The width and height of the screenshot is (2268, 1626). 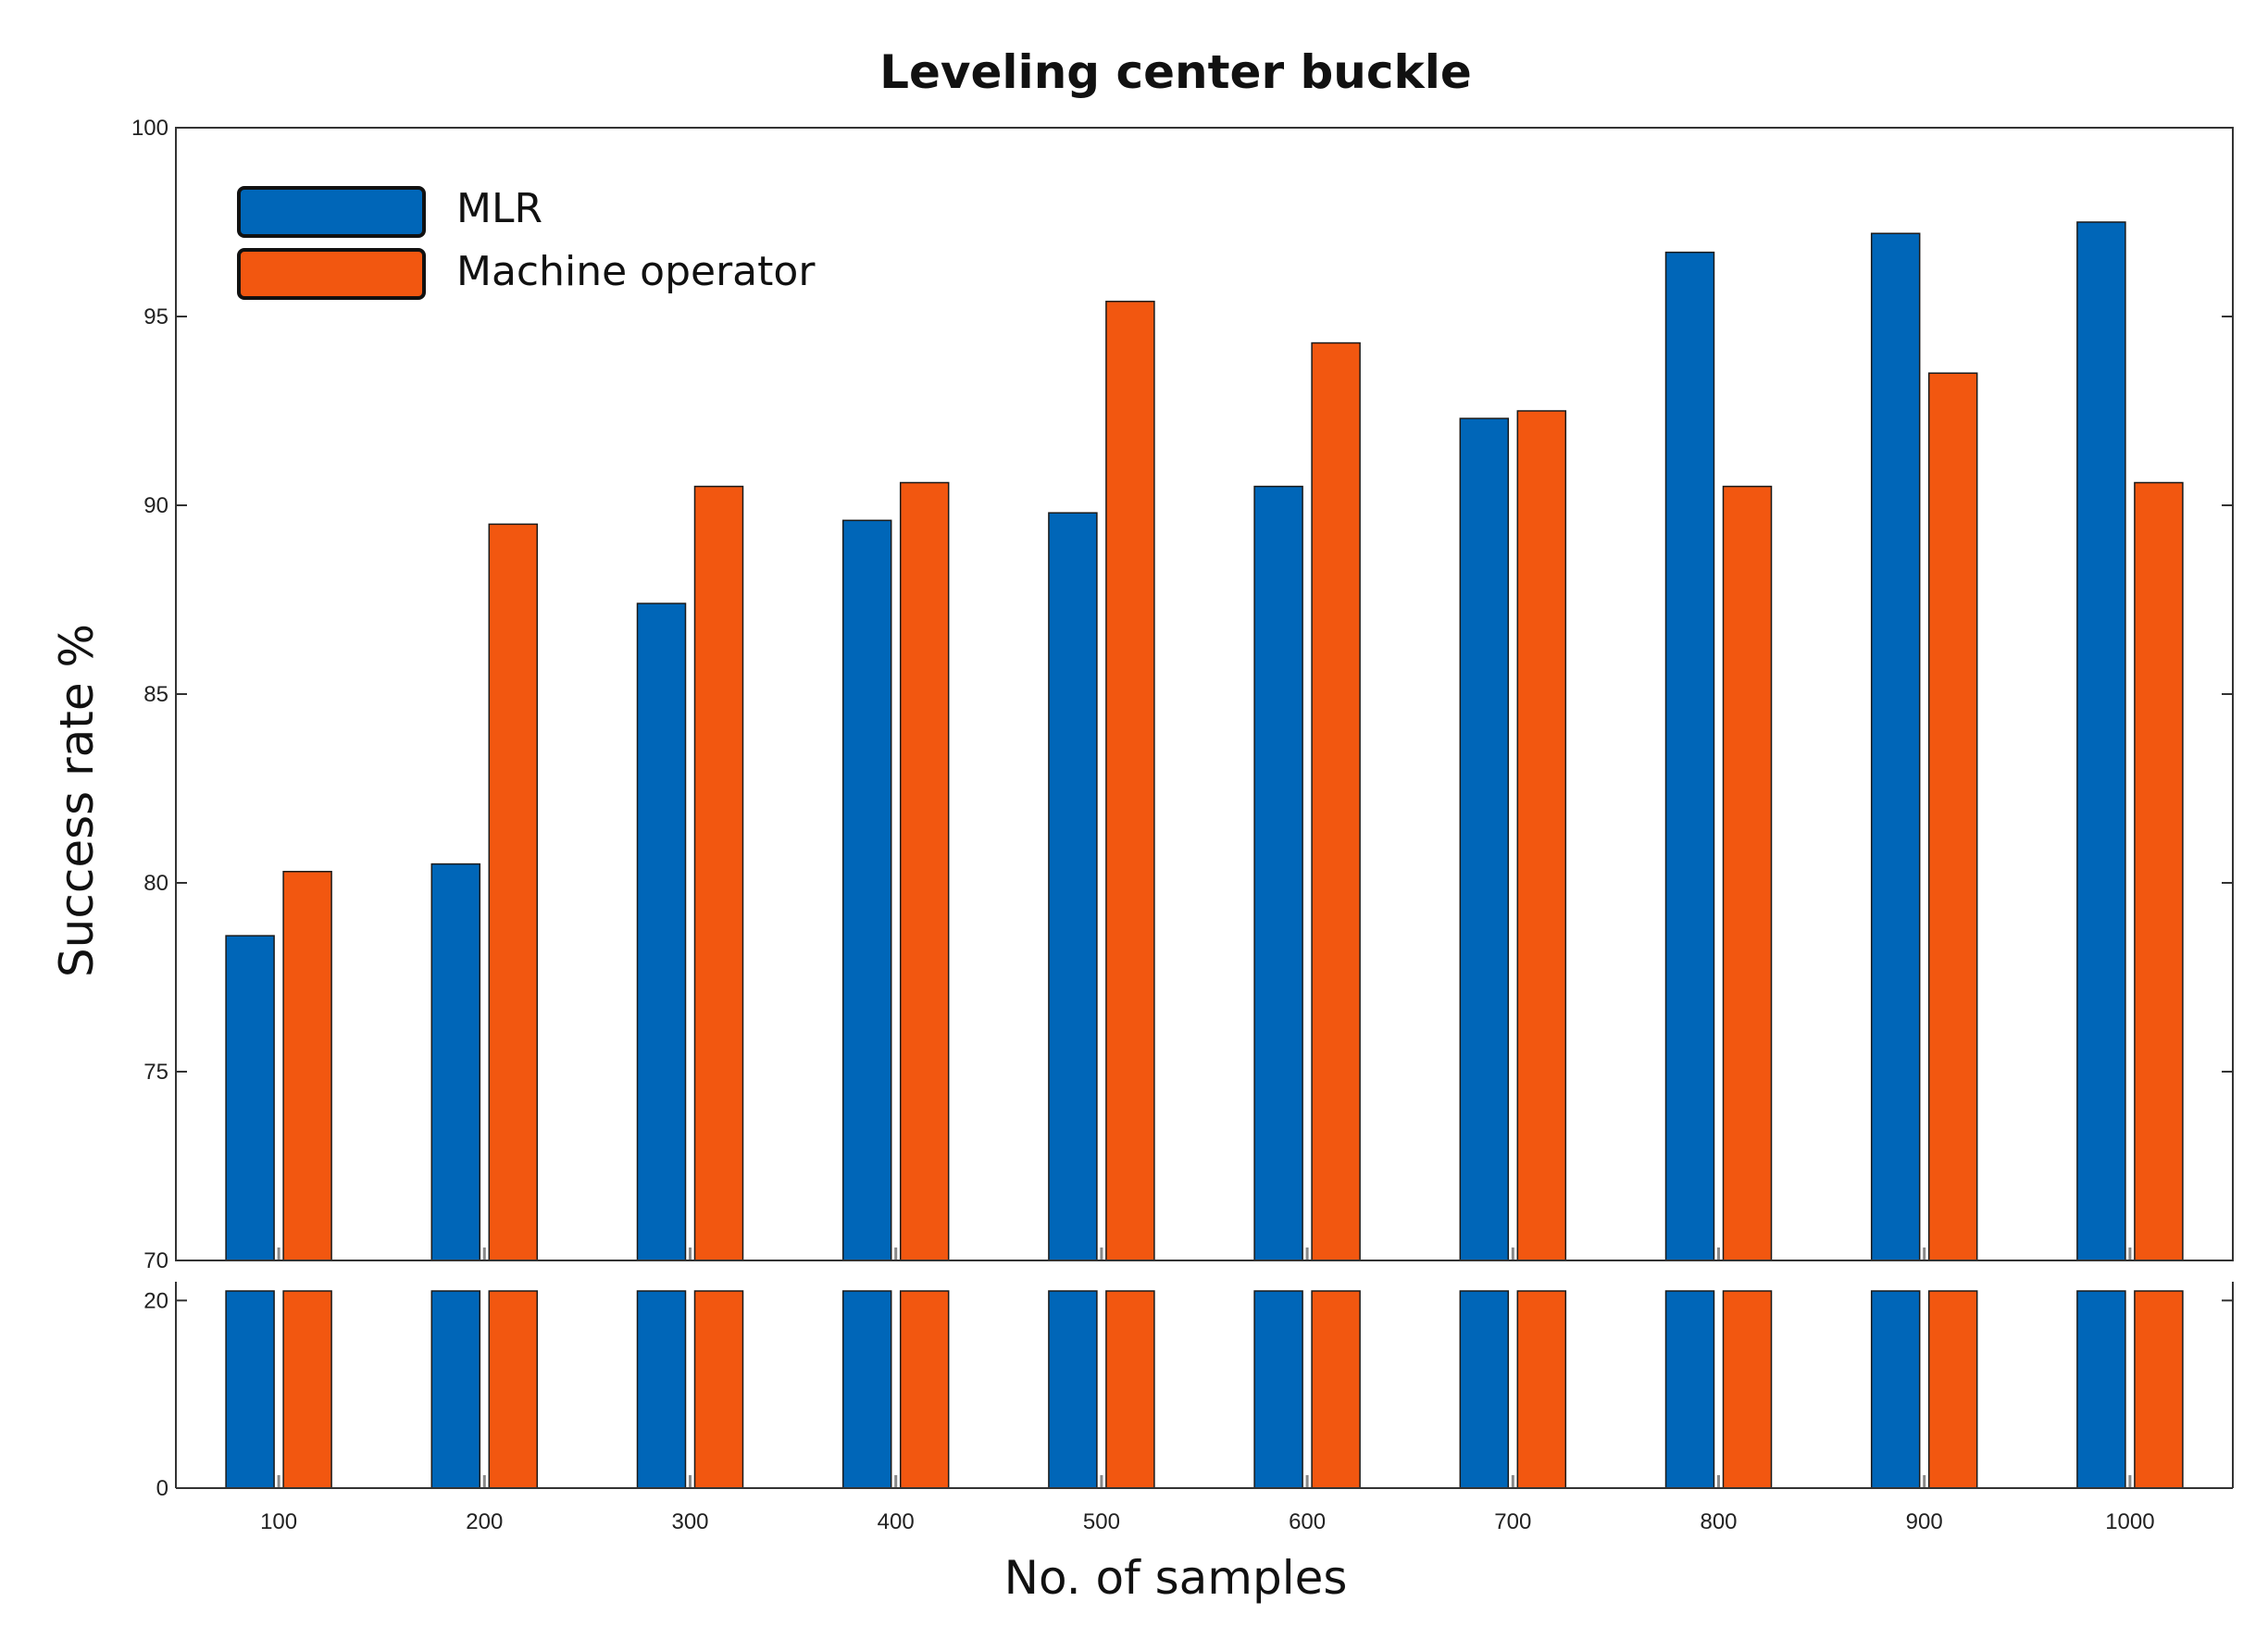 What do you see at coordinates (155, 505) in the screenshot?
I see `y-tick-label-90: 90` at bounding box center [155, 505].